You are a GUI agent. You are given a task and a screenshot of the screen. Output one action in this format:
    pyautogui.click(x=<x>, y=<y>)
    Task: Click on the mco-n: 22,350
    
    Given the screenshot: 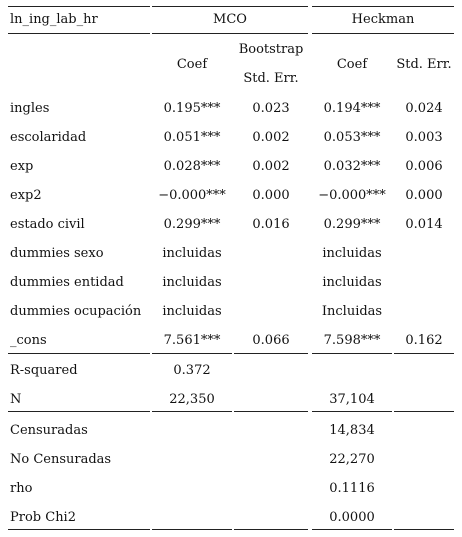 What is the action you would take?
    pyautogui.click(x=192, y=399)
    